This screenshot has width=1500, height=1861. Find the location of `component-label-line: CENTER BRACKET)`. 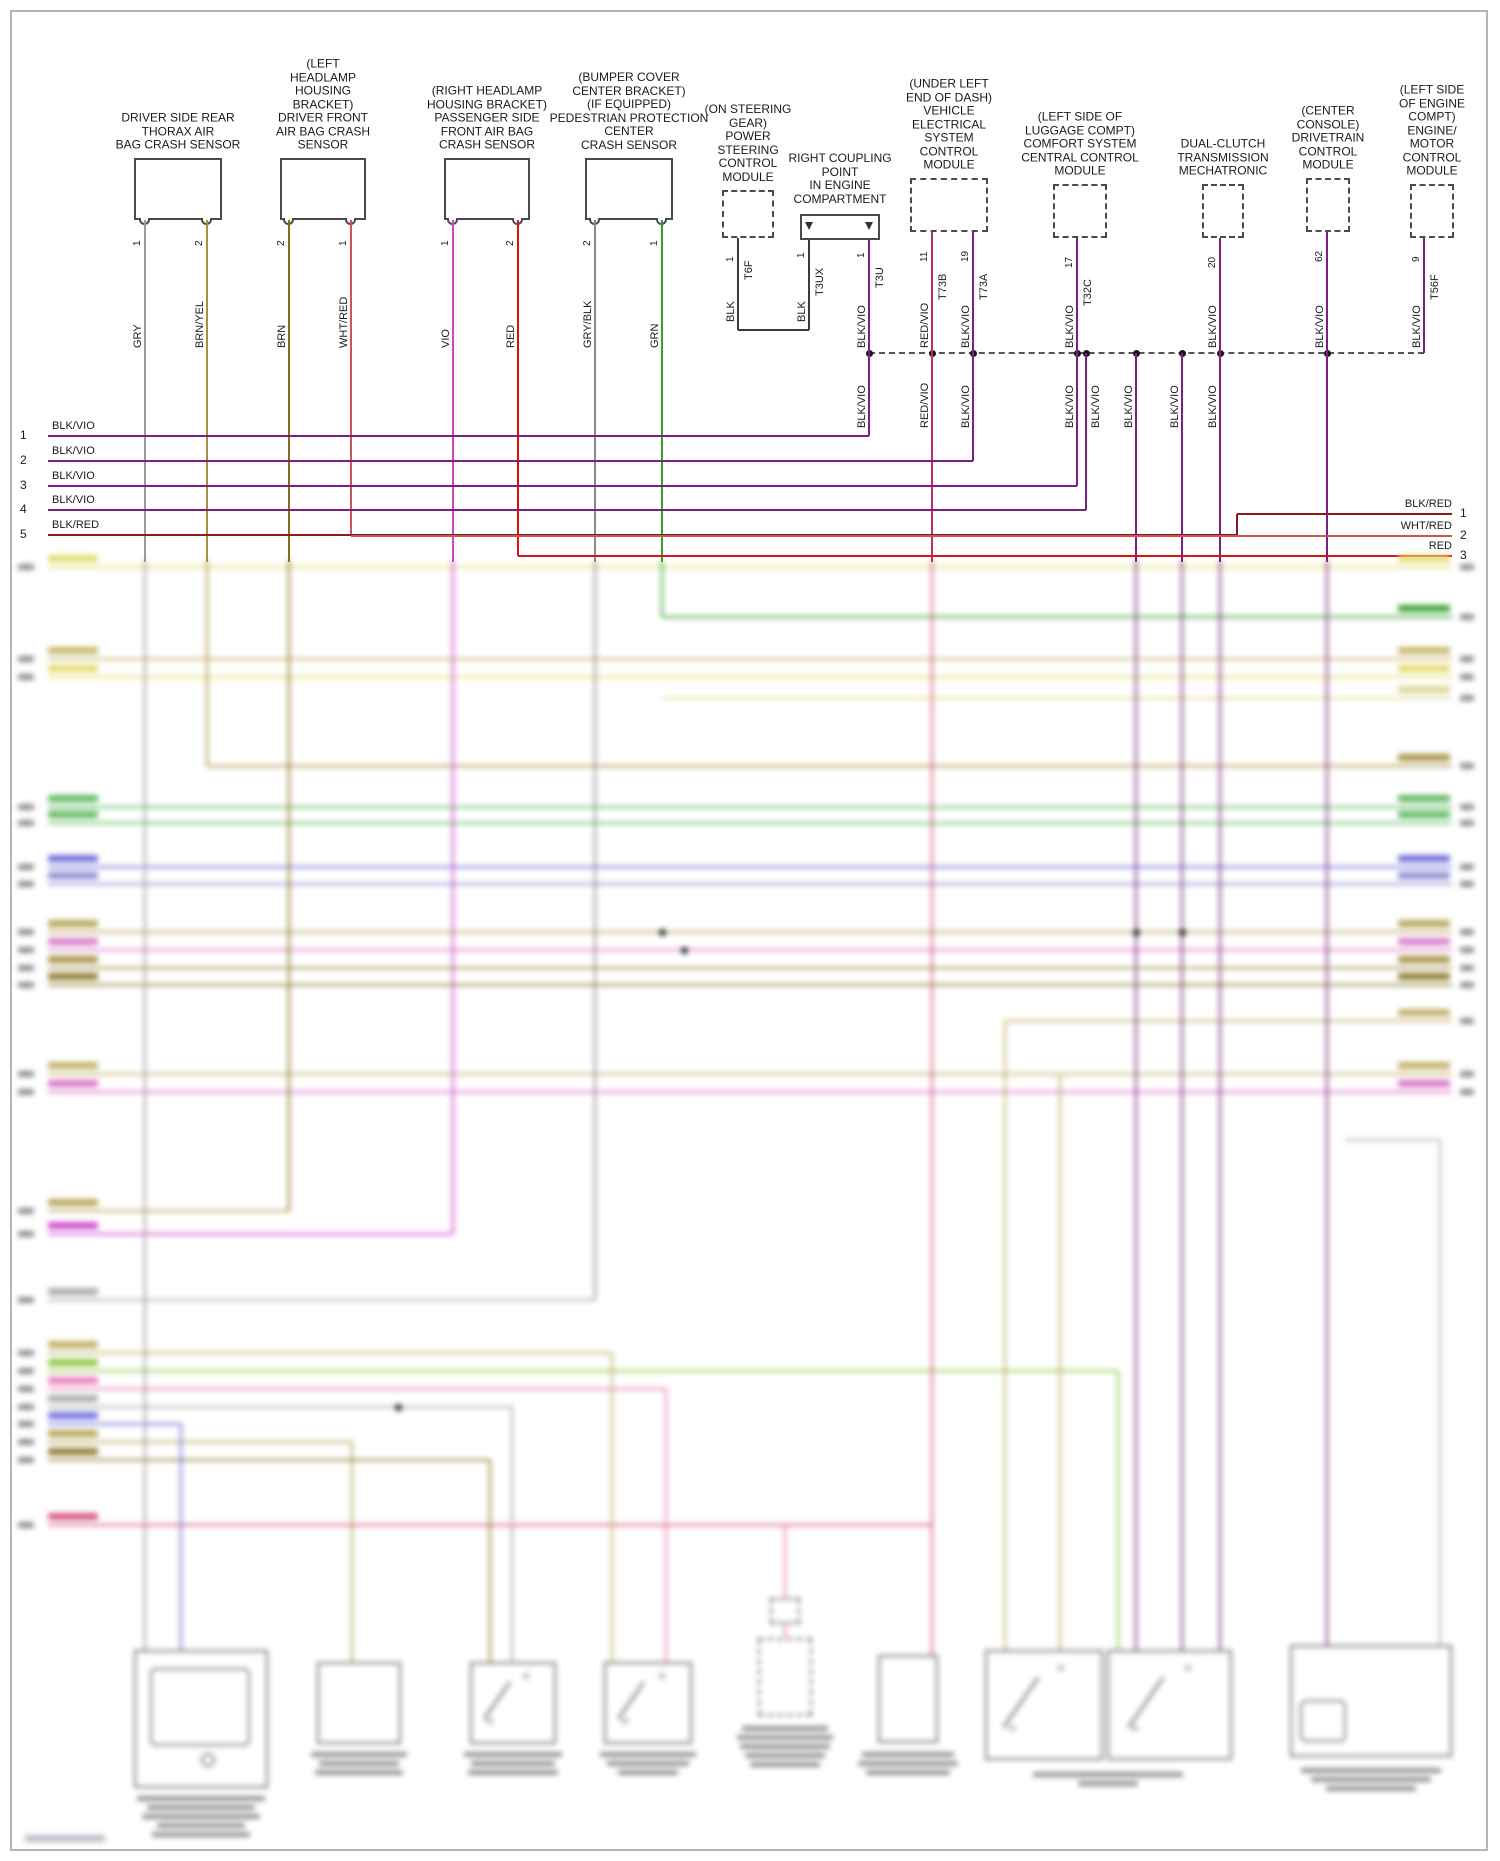

component-label-line: CENTER BRACKET) is located at coordinates (629, 90).